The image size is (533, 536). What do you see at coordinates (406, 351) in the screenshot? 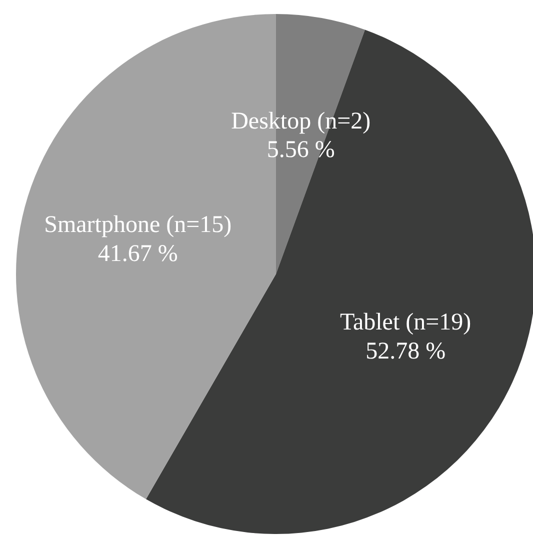
I see `data-label: 52.78 %` at bounding box center [406, 351].